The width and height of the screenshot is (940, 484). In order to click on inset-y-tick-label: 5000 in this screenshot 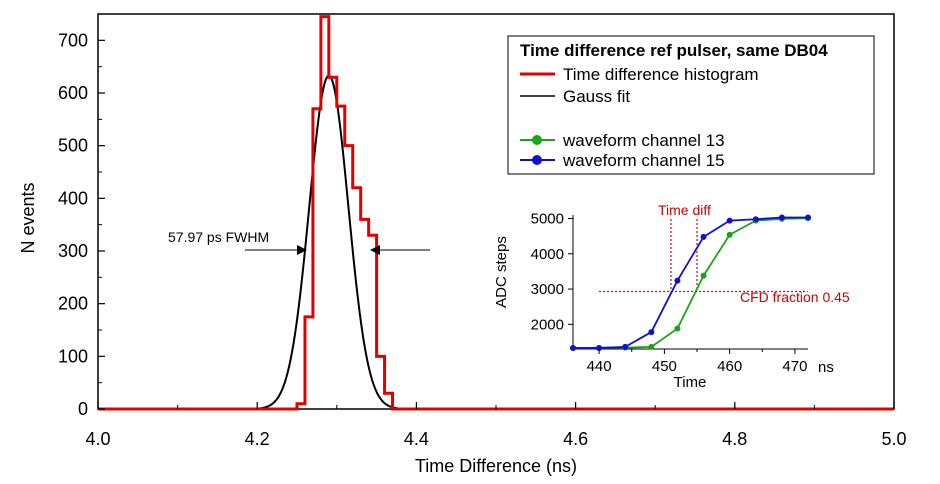, I will do `click(547, 219)`.